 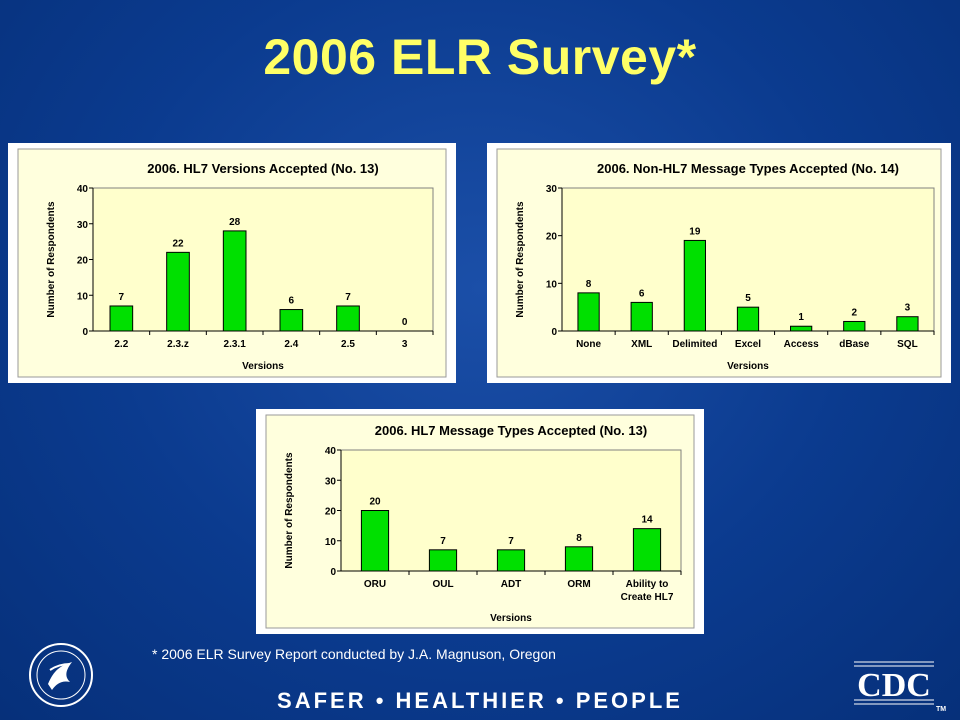 I want to click on trademark-mark: TM, so click(x=941, y=709).